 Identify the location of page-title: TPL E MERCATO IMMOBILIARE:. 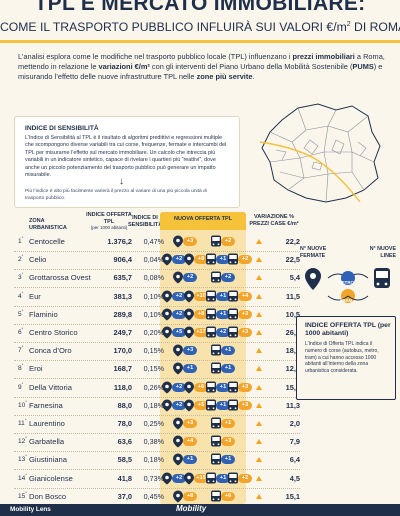
(200, 7).